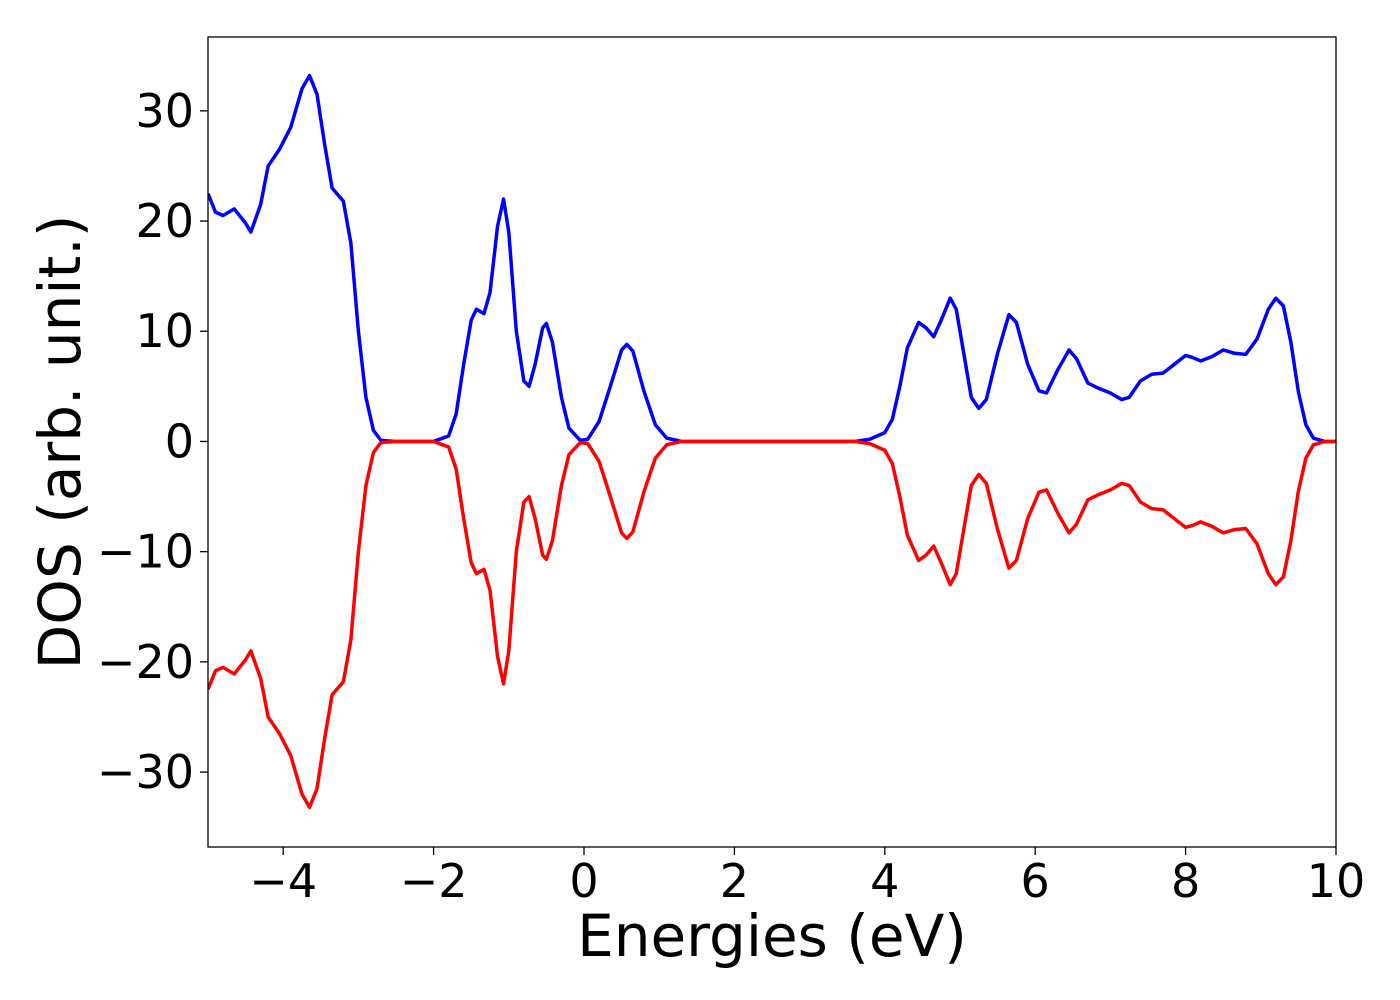 Image resolution: width=1400 pixels, height=1000 pixels. I want to click on y-tick-label: −30, so click(145, 772).